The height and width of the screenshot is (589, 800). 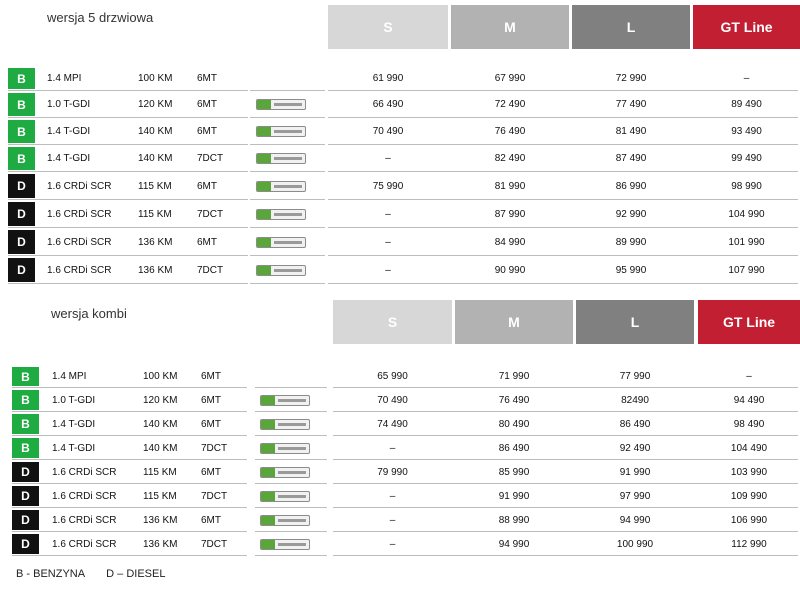 What do you see at coordinates (746, 131) in the screenshot?
I see `price-gt-line: 93 490` at bounding box center [746, 131].